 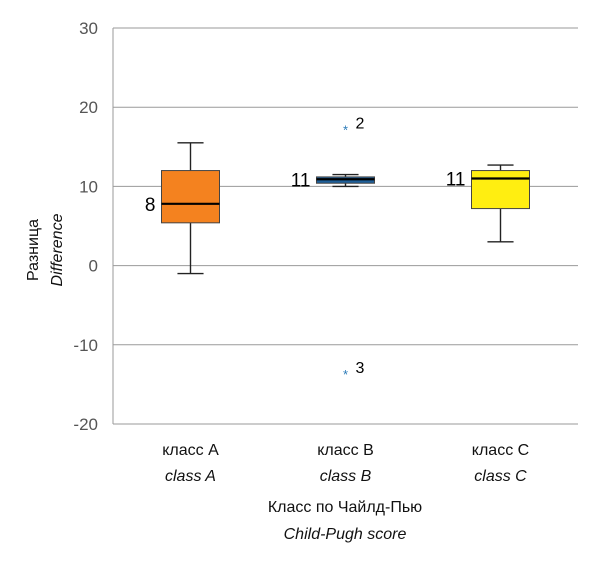 I want to click on x-category-label: класс B, so click(x=345, y=450).